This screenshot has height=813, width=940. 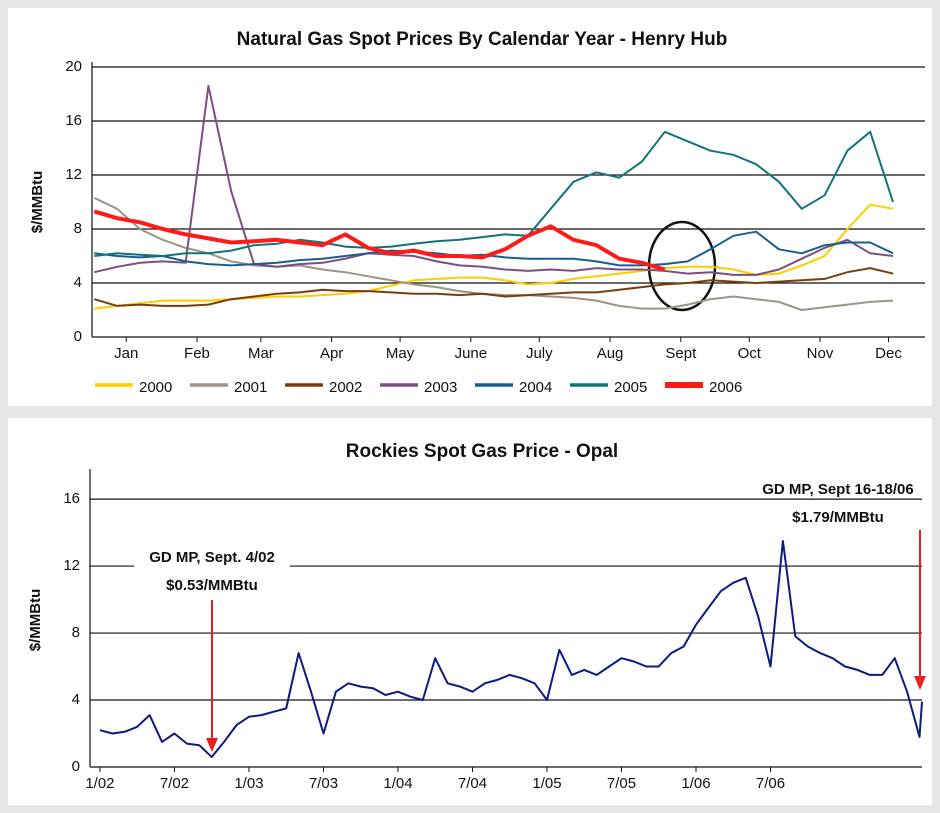 I want to click on legend-label: 2004, so click(x=535, y=387).